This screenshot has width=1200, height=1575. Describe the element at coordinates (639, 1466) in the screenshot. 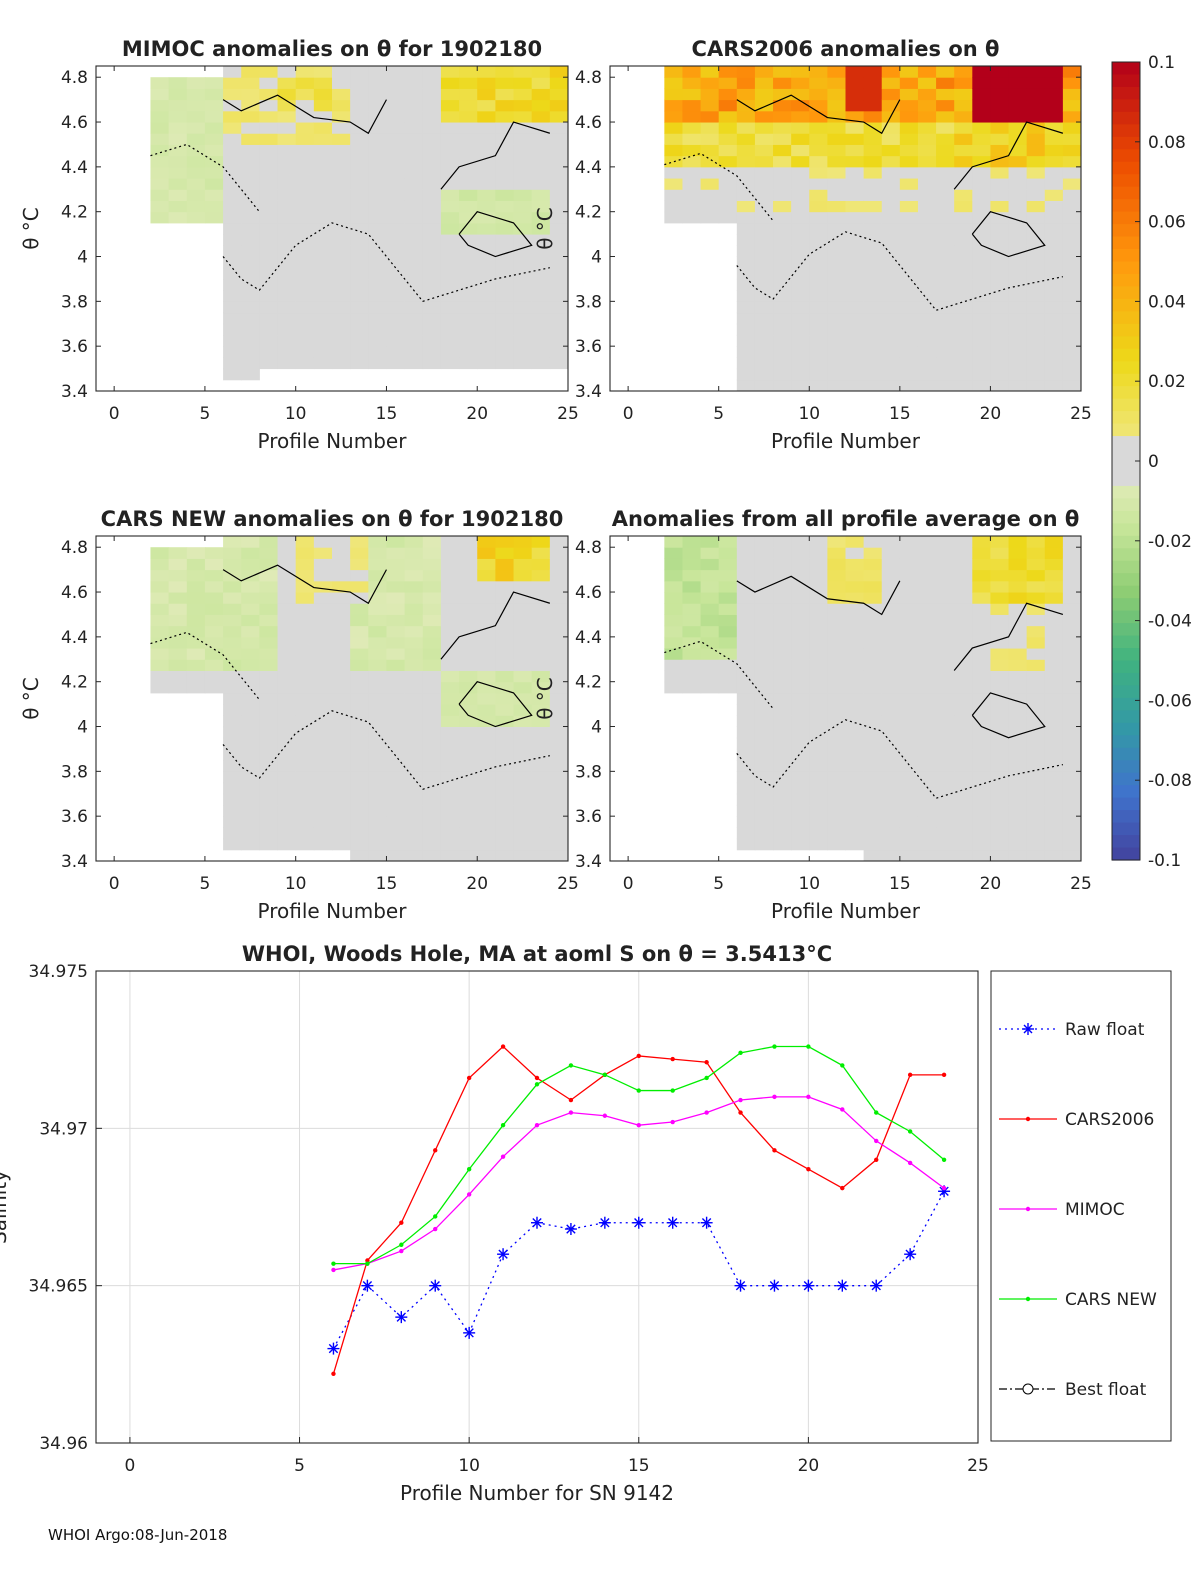

I see `x-tick-label: 15` at that location.